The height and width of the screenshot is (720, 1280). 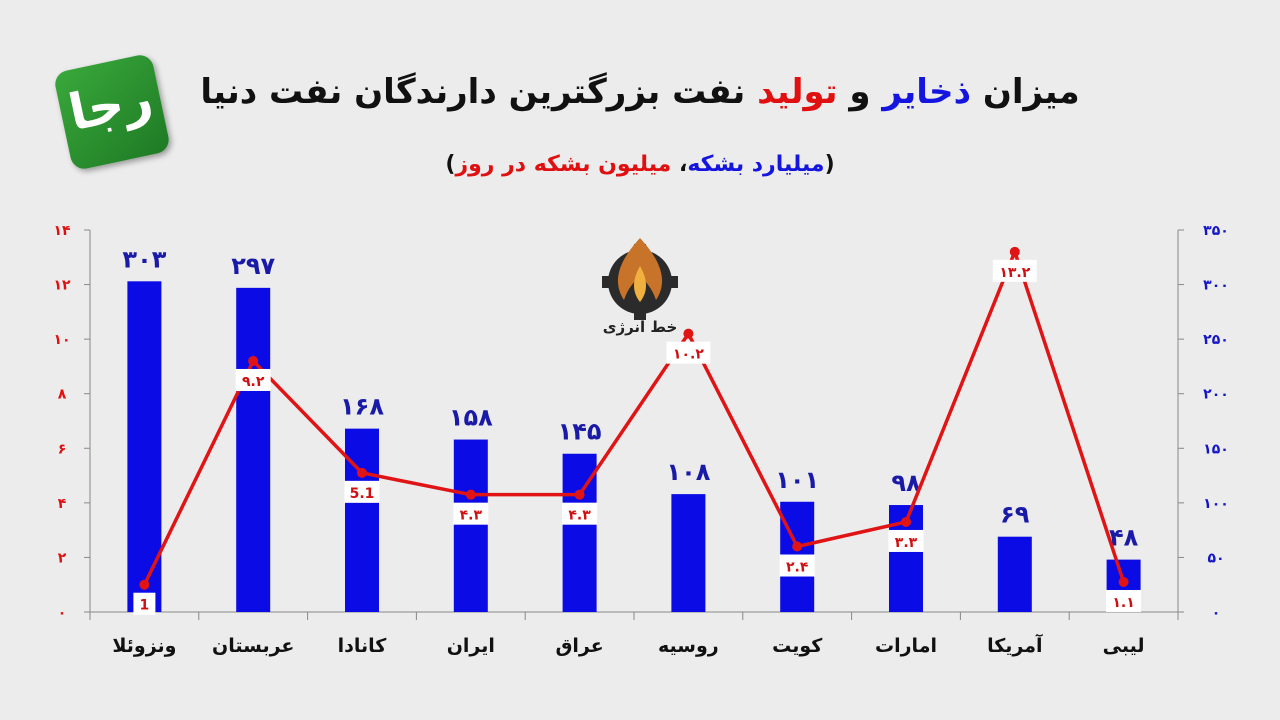 I want to click on y-right-tick-label: ۲۵۰, so click(x=1216, y=340).